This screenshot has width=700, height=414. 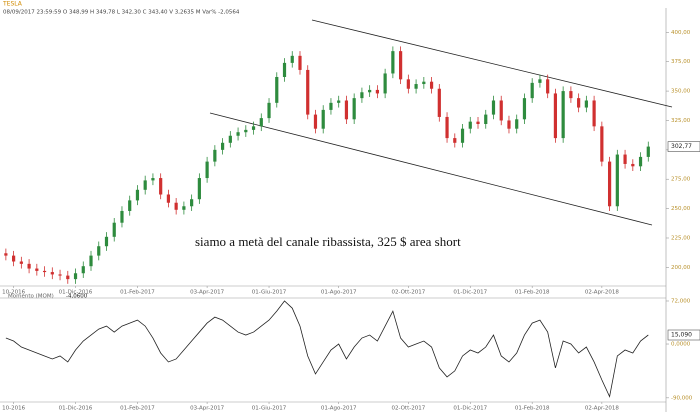 I want to click on y-tick-label: 250,00, so click(x=681, y=209).